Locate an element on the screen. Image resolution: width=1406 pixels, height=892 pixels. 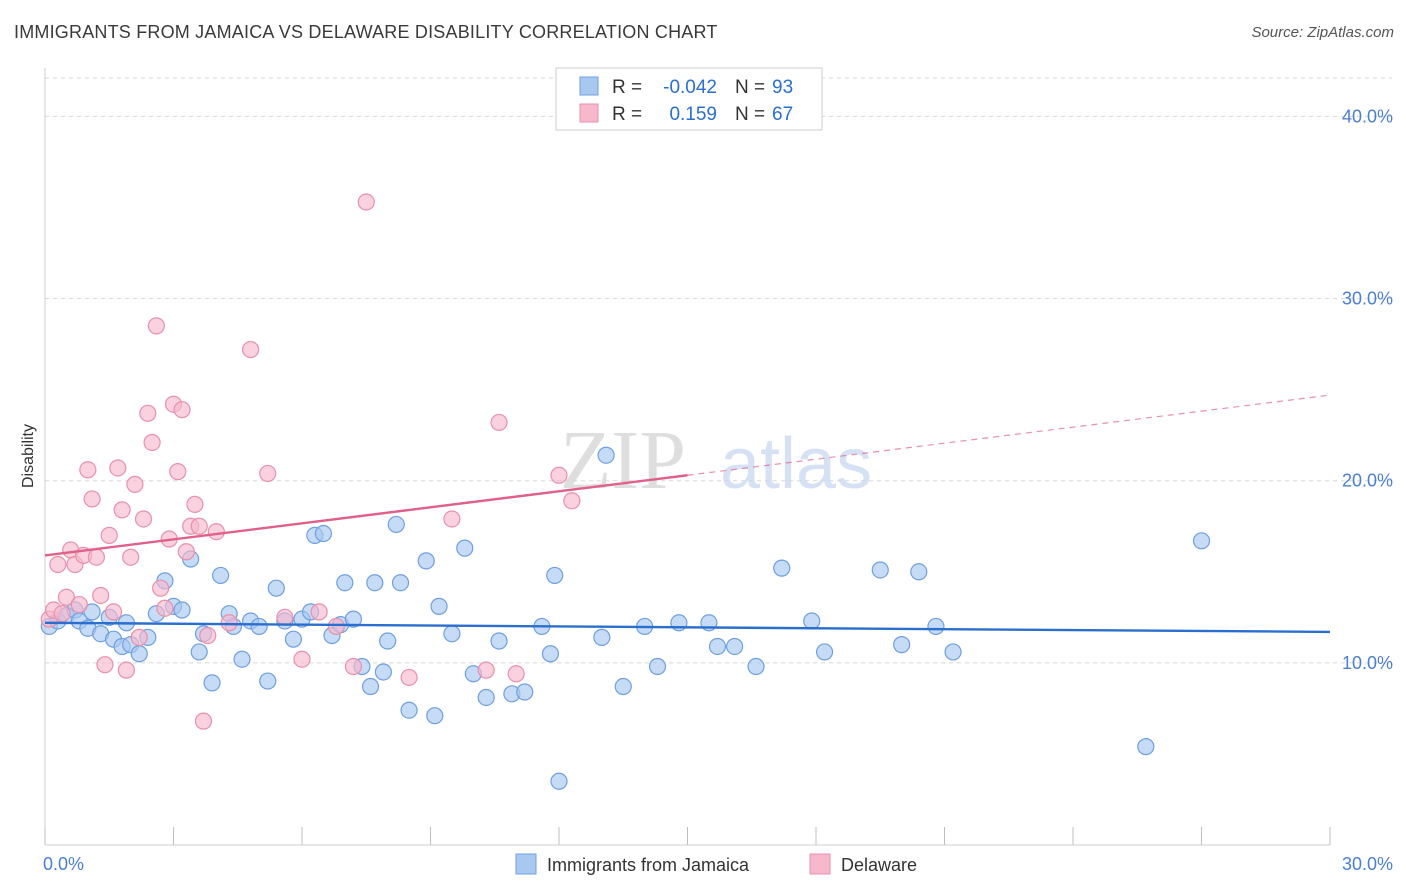
source-label: Source: ZipAtlas.com is located at coordinates (1322, 32).